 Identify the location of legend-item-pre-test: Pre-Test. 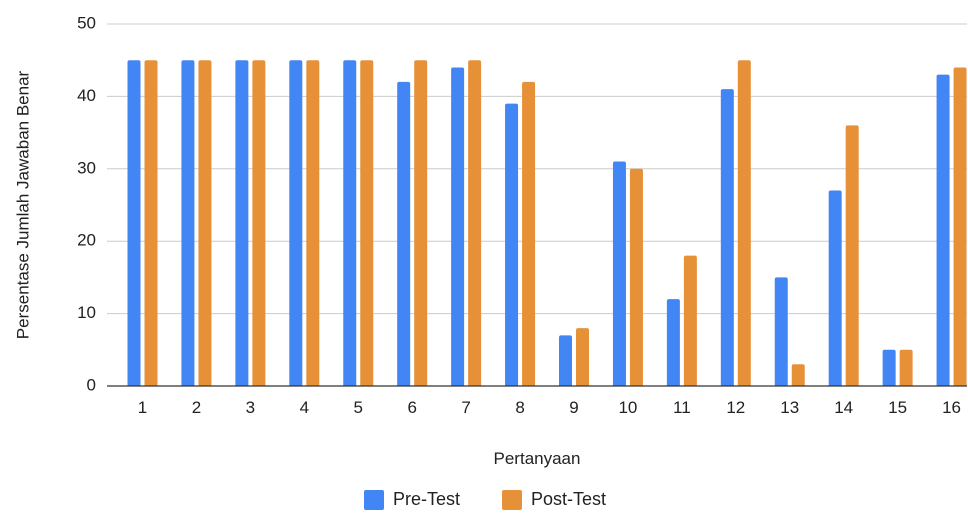
(412, 499).